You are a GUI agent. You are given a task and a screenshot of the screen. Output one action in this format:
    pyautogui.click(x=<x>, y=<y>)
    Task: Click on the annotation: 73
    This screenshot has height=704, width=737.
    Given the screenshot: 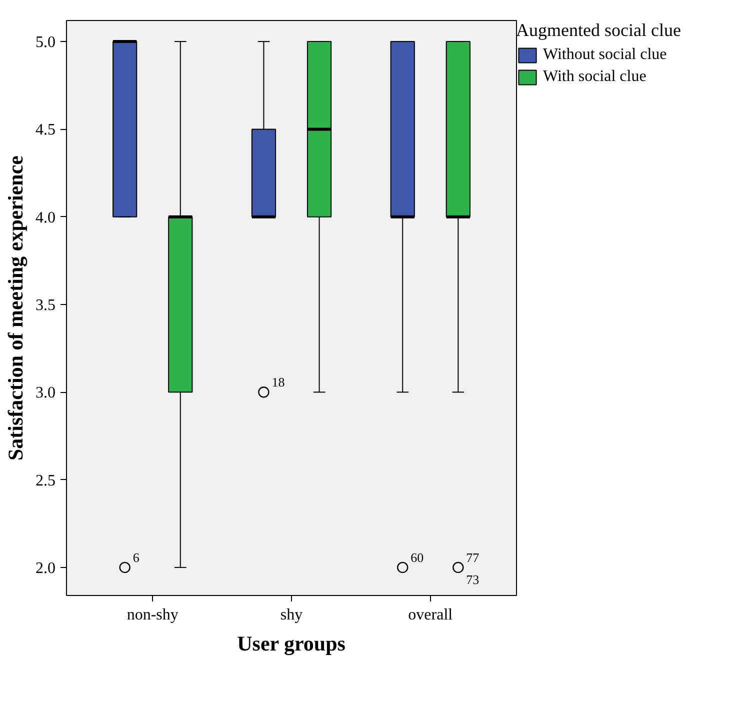 What is the action you would take?
    pyautogui.click(x=473, y=579)
    